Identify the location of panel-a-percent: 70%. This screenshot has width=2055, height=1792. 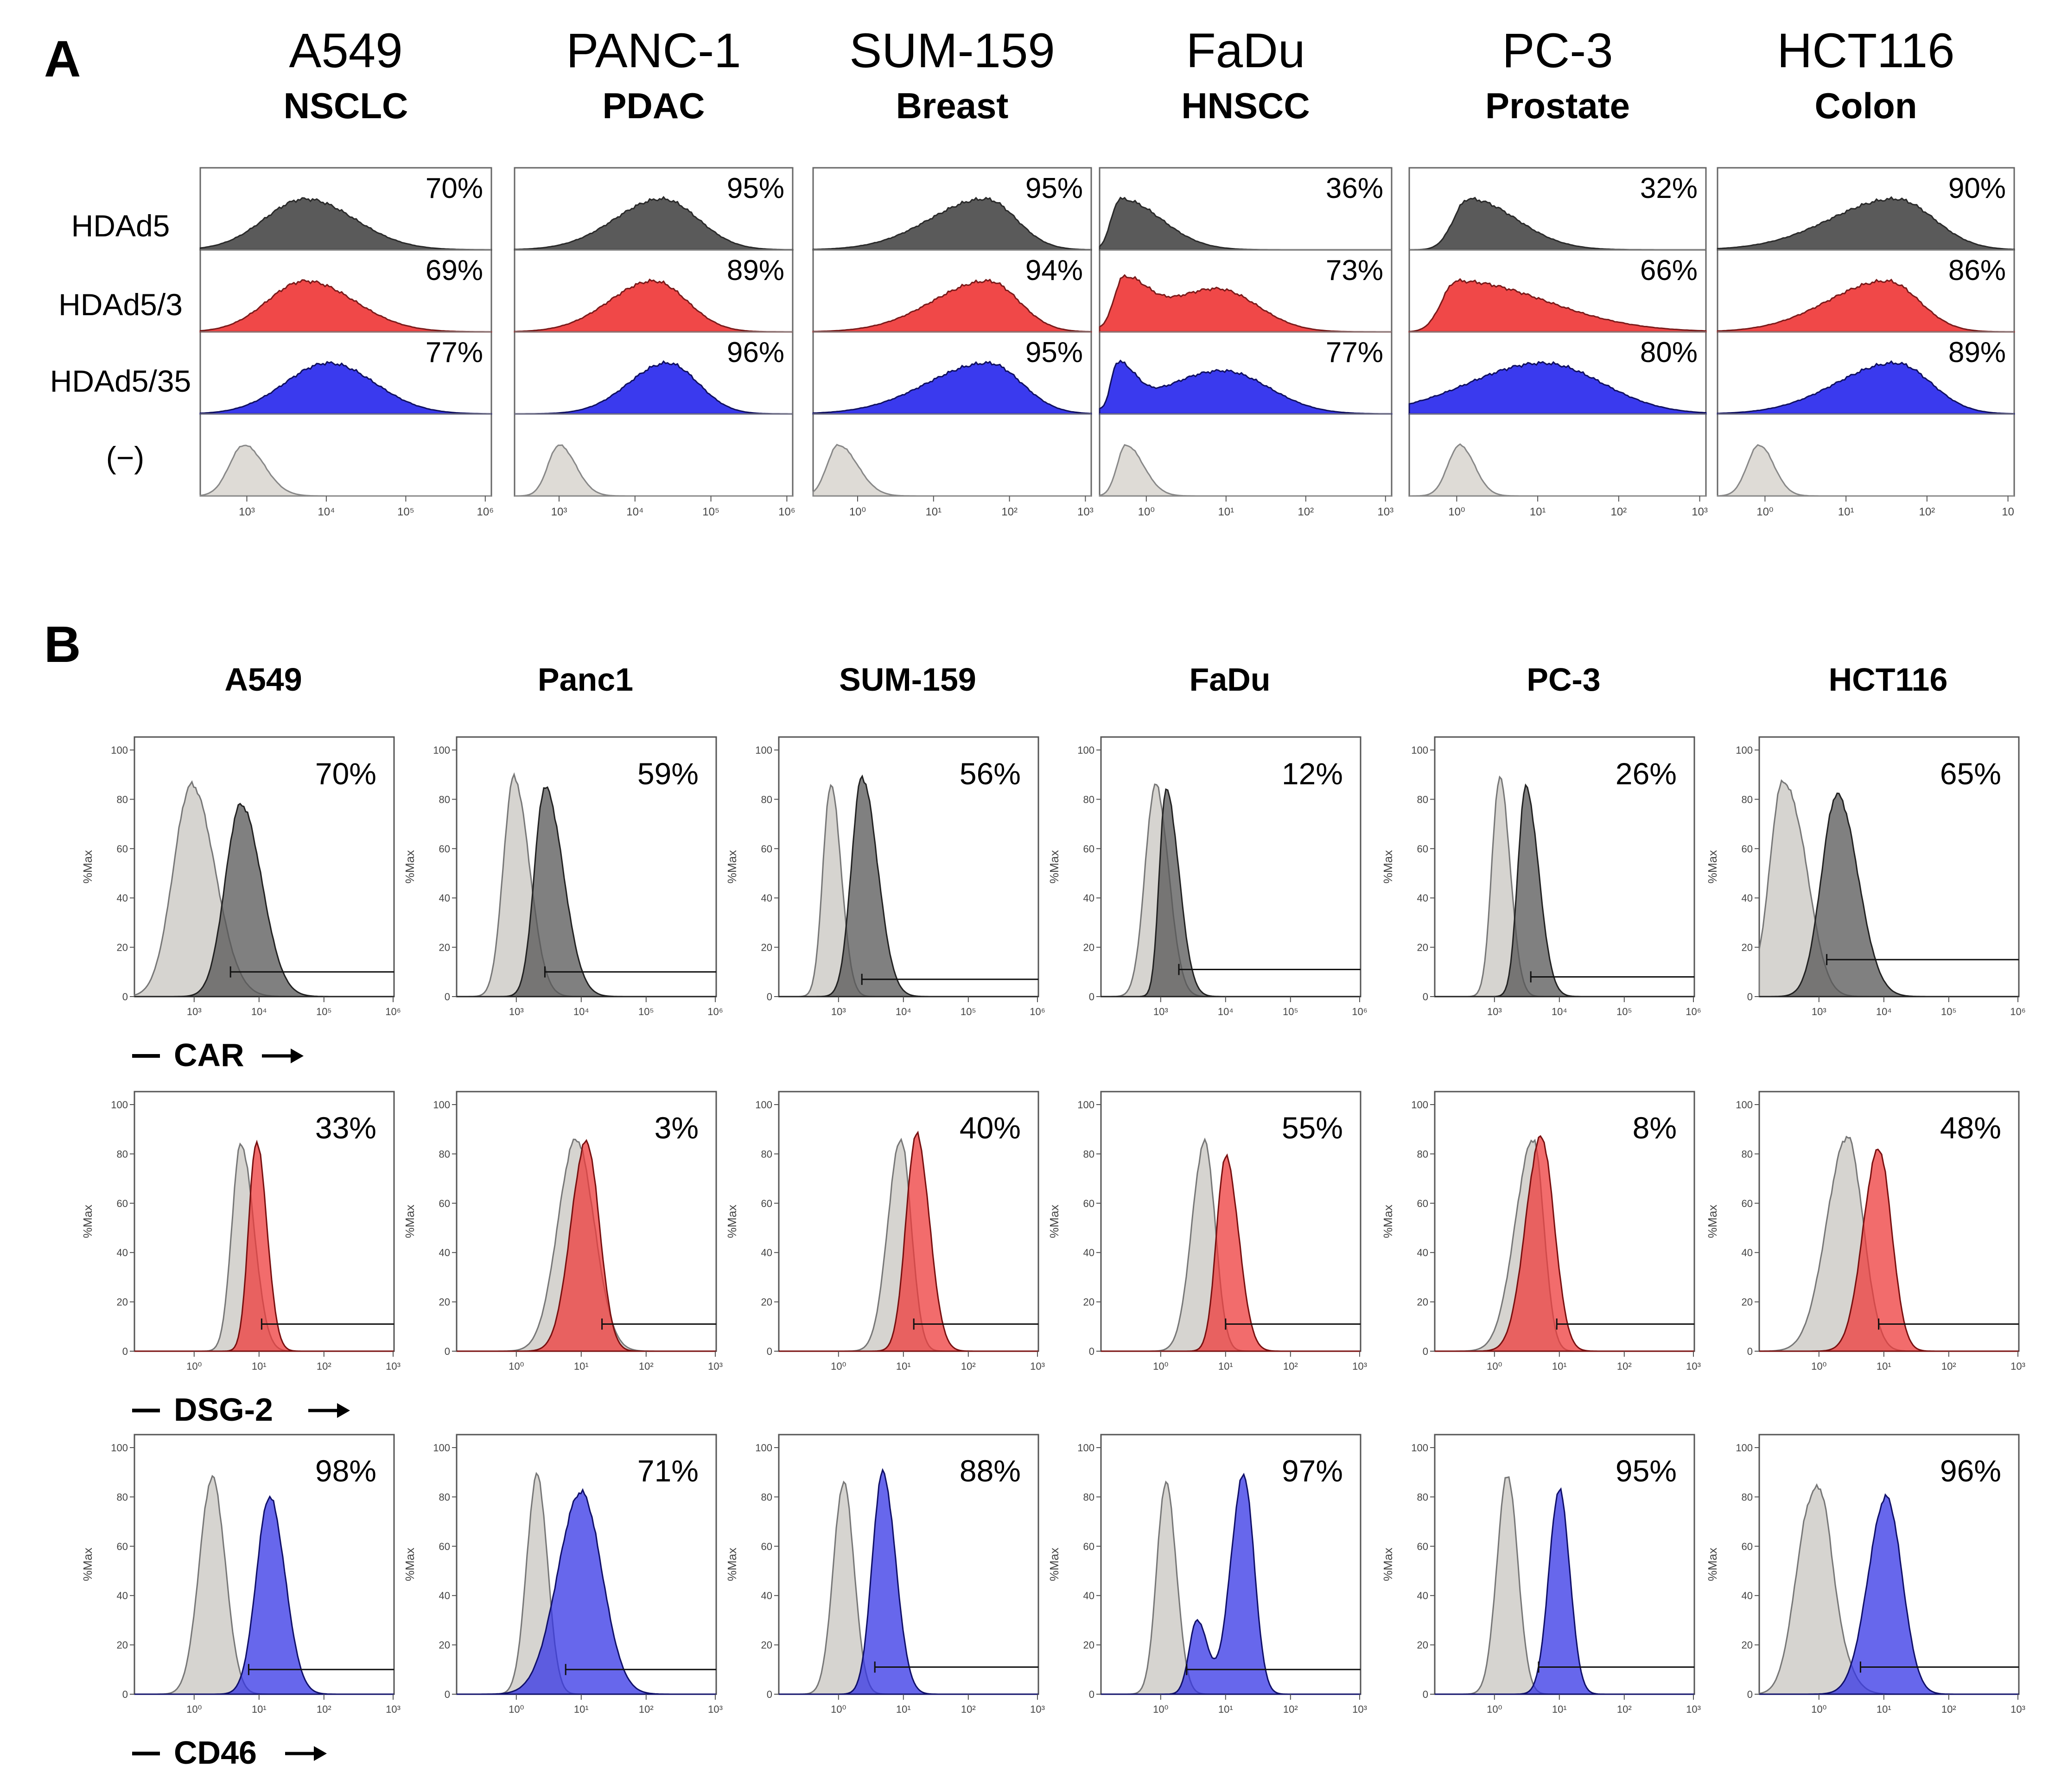
(454, 188).